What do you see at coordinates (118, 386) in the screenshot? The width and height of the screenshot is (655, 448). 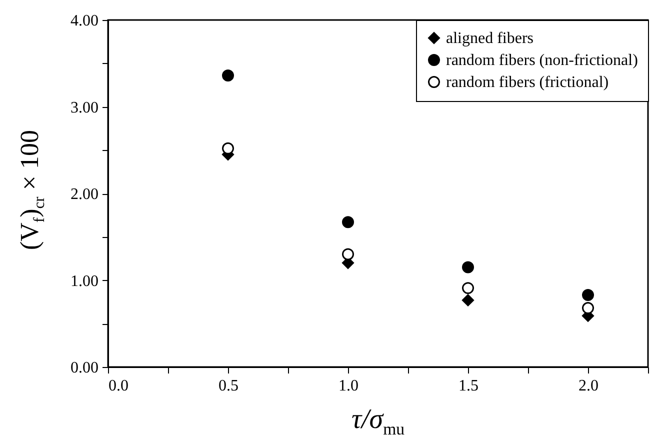 I see `x-tick-label: 0.0` at bounding box center [118, 386].